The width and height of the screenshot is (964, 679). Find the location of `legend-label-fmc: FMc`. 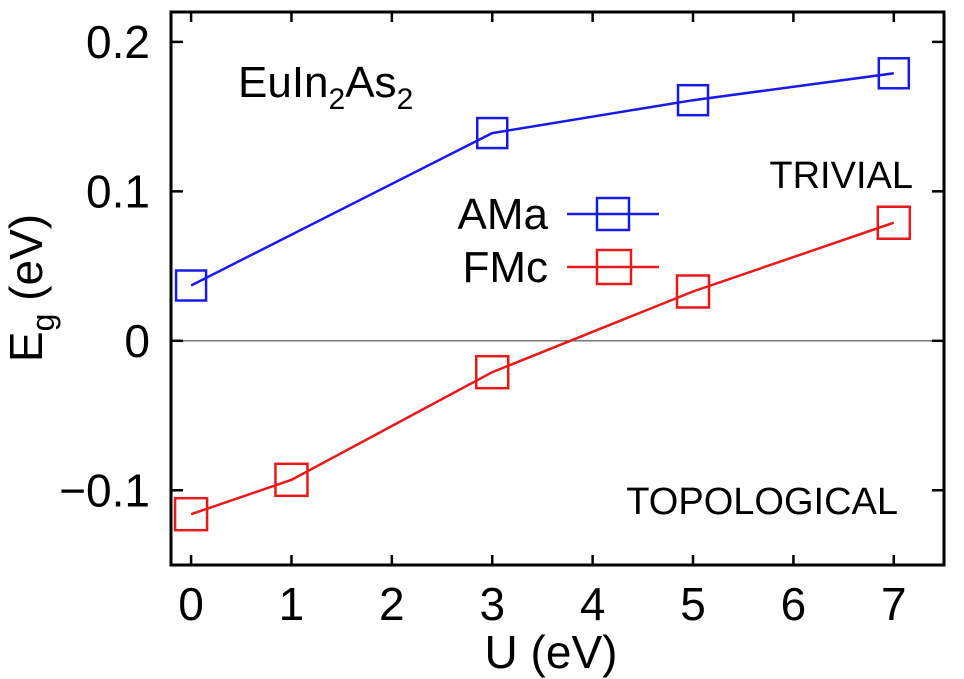

legend-label-fmc: FMc is located at coordinates (505, 267).